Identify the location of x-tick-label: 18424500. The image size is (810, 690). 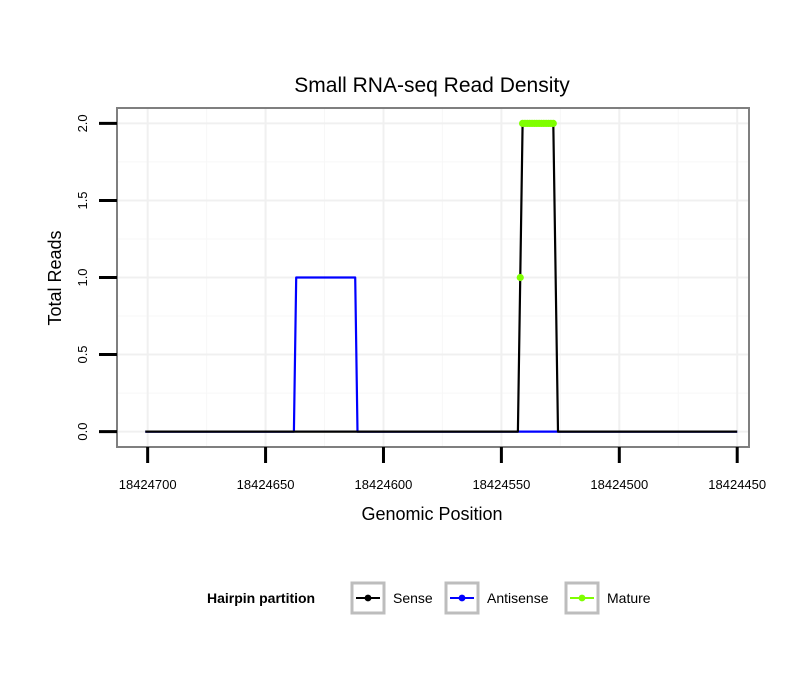
(619, 484).